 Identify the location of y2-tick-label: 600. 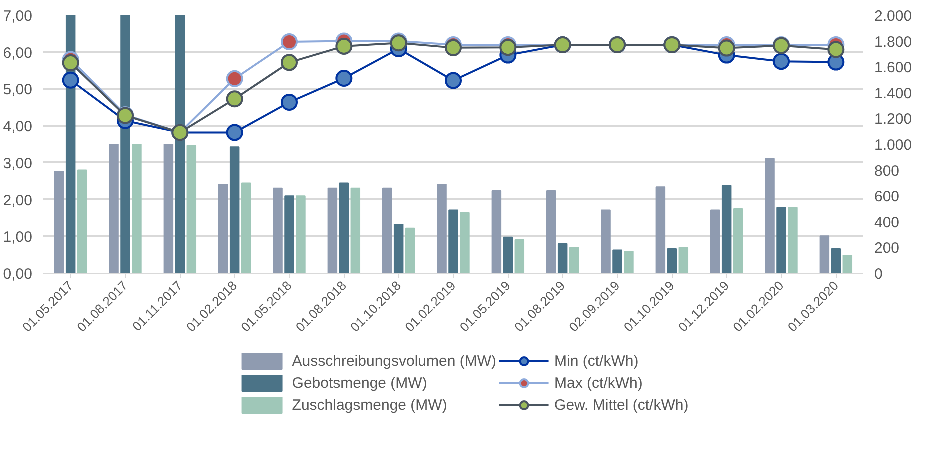
(887, 197).